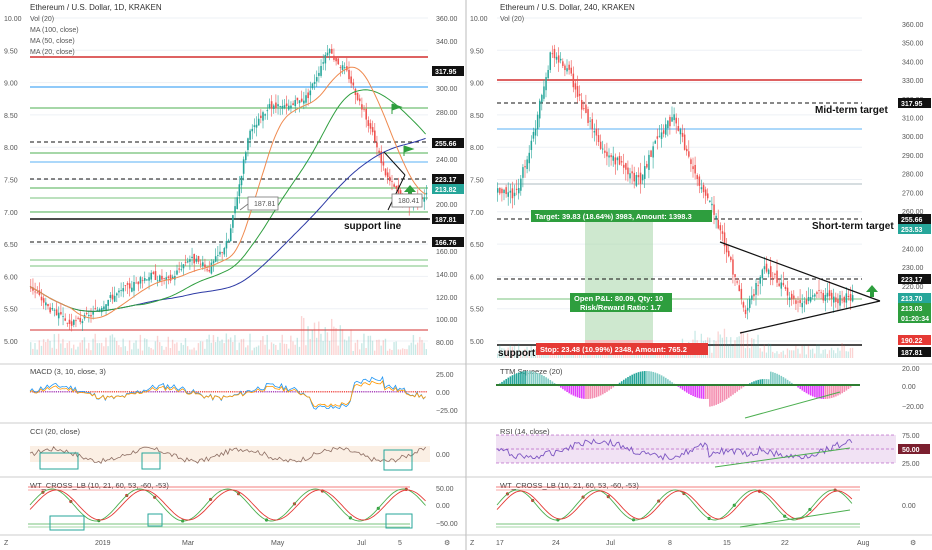  What do you see at coordinates (446, 72) in the screenshot?
I see `left-price-tag: 317.95` at bounding box center [446, 72].